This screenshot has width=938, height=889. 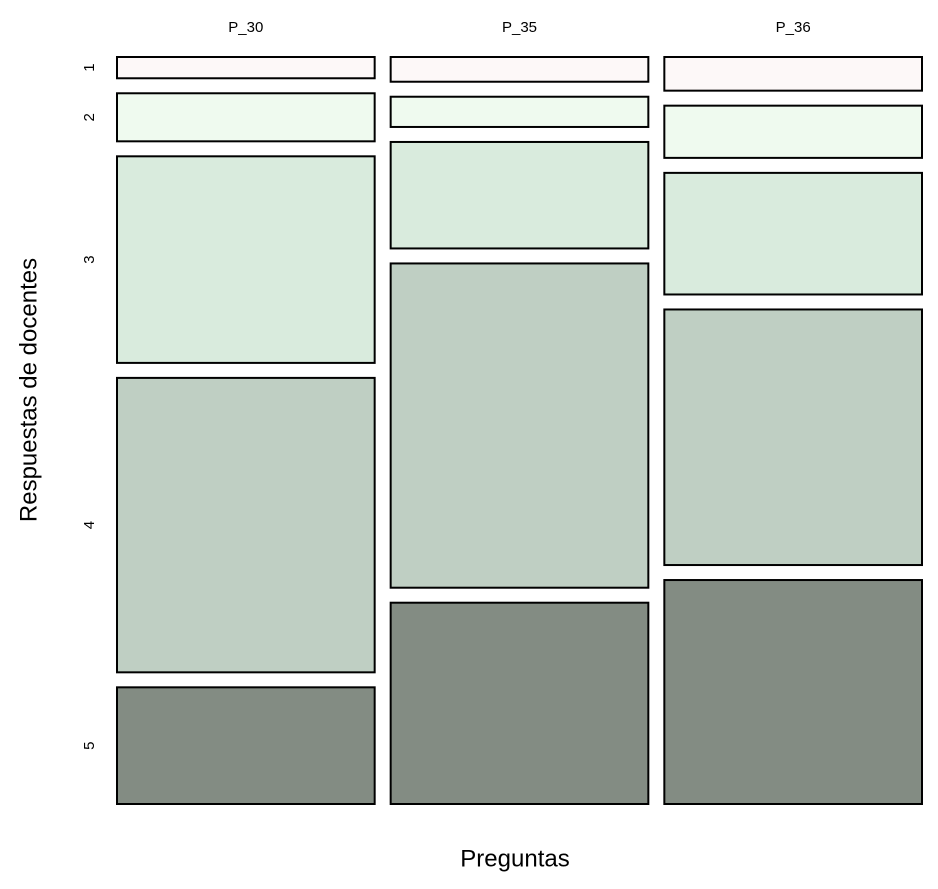 I want to click on row-label: 5, so click(x=89, y=745).